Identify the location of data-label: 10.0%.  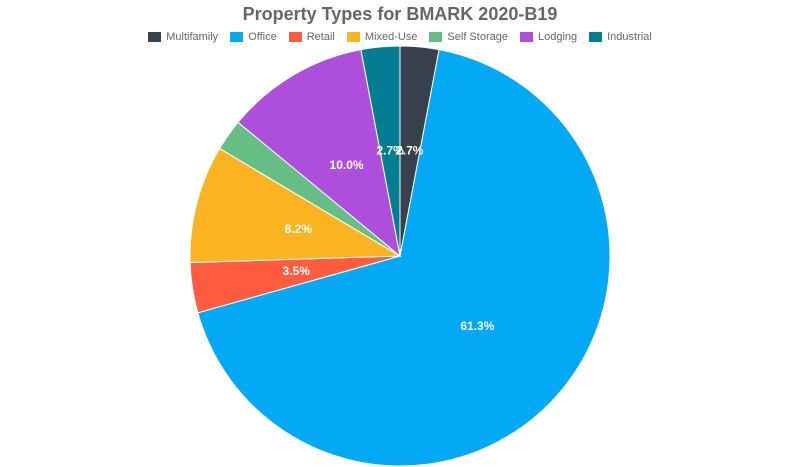
(347, 165).